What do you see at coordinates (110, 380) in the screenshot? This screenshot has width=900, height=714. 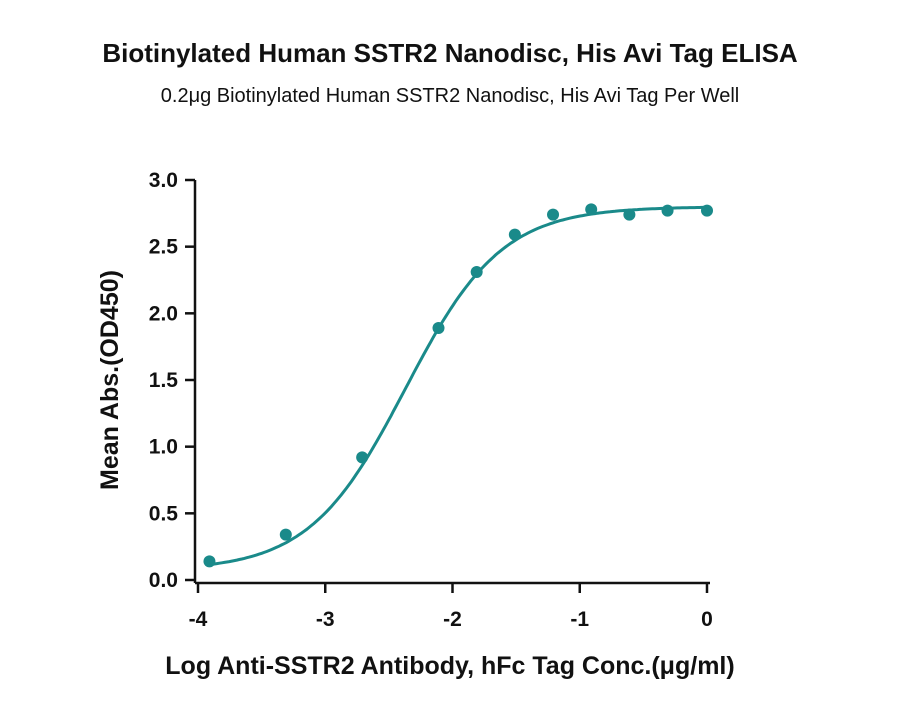 I see `y-axis-title: Mean Abs.(OD450)` at bounding box center [110, 380].